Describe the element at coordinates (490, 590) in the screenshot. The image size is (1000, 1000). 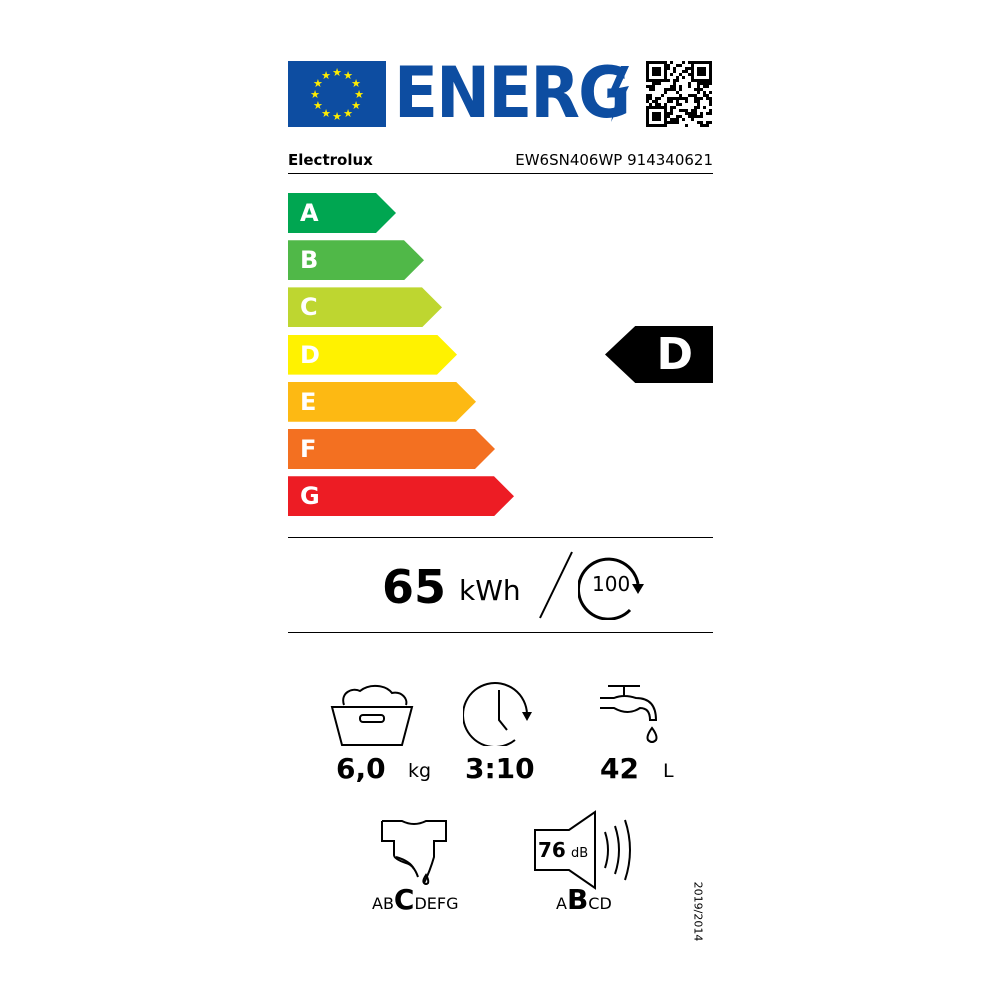
I see `energy-unit: kWh` at that location.